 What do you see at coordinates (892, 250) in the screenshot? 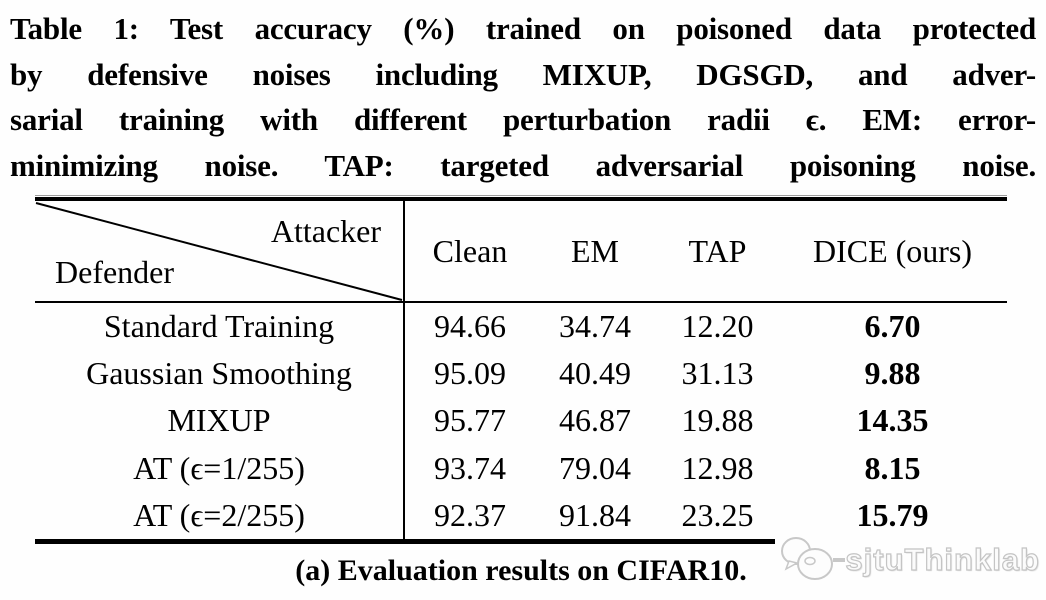
I see `column-header-dice: DICE (ours)` at bounding box center [892, 250].